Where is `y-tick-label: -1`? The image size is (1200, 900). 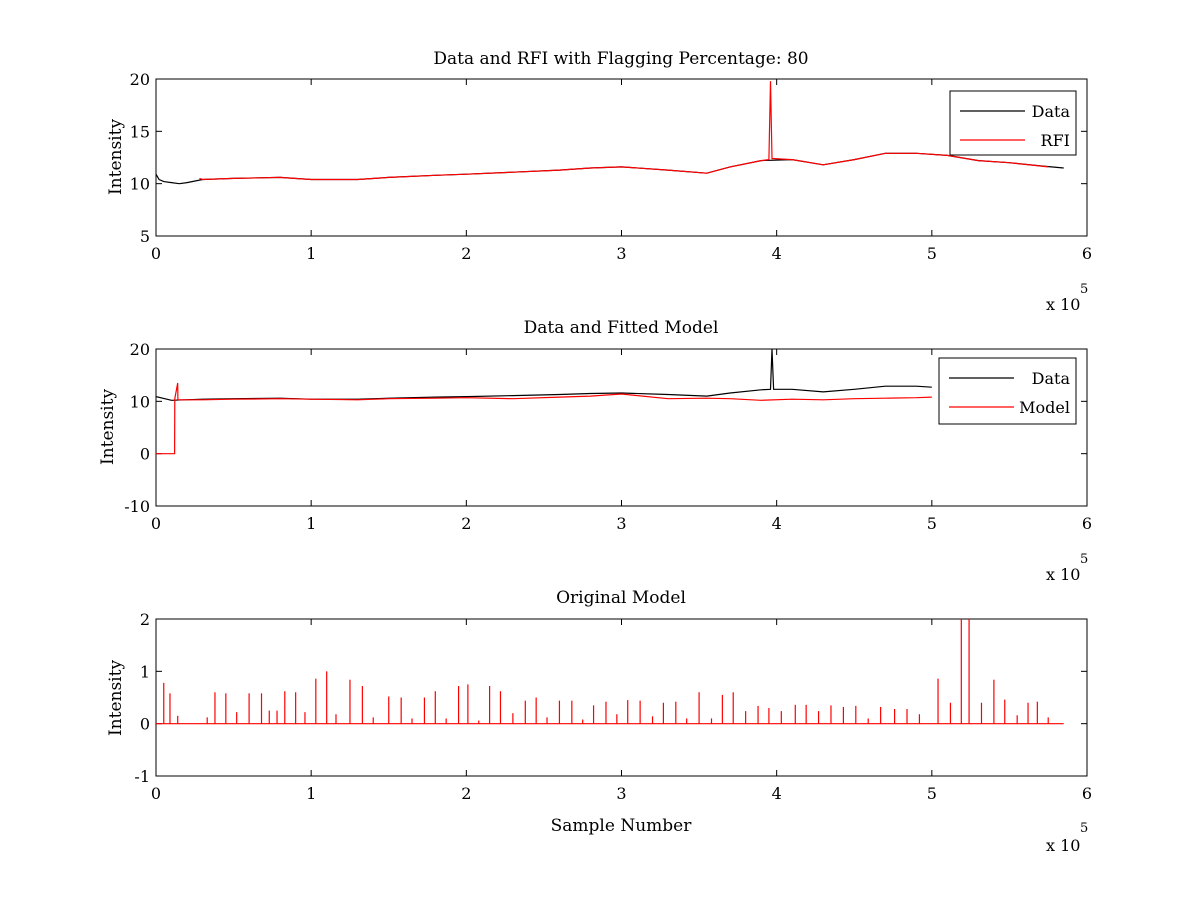 y-tick-label: -1 is located at coordinates (142, 776).